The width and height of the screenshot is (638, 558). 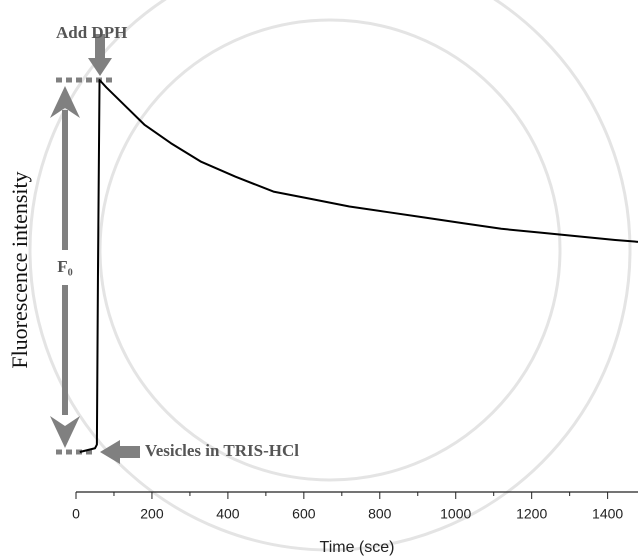 What do you see at coordinates (76, 514) in the screenshot?
I see `x-tick-label: 0` at bounding box center [76, 514].